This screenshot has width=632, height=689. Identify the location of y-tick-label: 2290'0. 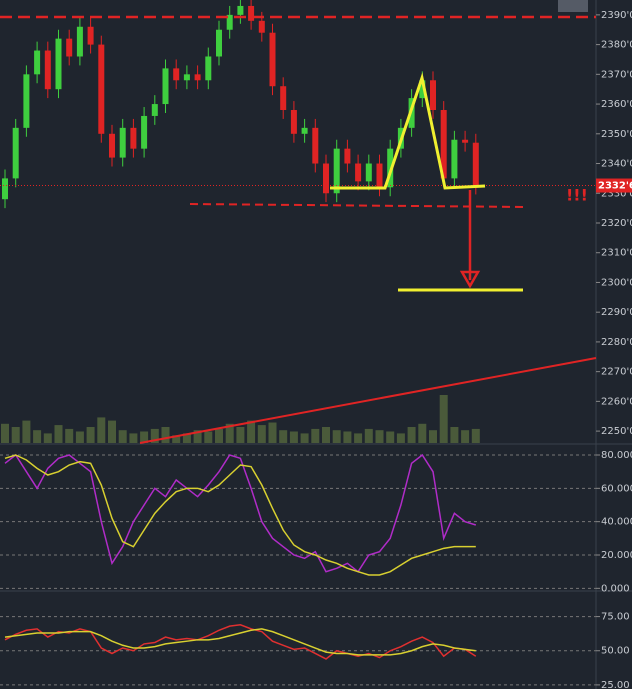
(616, 312).